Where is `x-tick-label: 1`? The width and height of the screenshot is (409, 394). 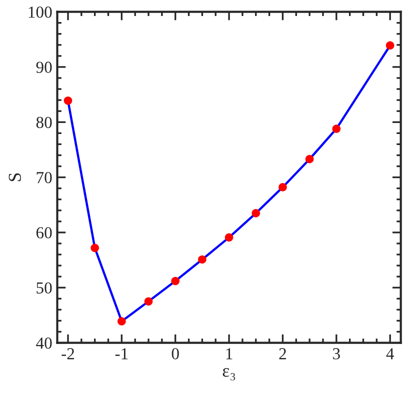
x-tick-label: 1 is located at coordinates (229, 354).